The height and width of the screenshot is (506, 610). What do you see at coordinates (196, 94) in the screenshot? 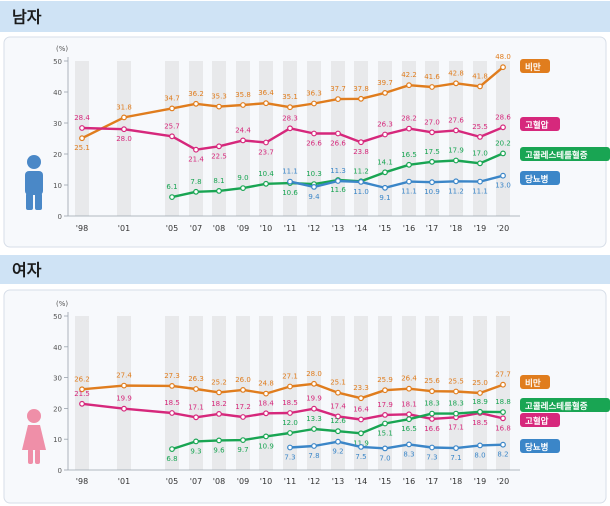
I see `data-label: 36.2` at bounding box center [196, 94].